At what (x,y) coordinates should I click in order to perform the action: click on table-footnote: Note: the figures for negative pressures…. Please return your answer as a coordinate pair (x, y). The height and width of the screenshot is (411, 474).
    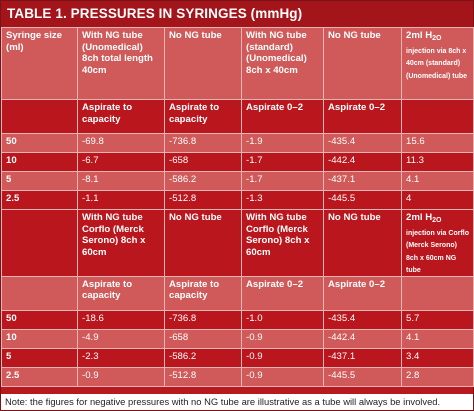
    Looking at the image, I should click on (237, 402).